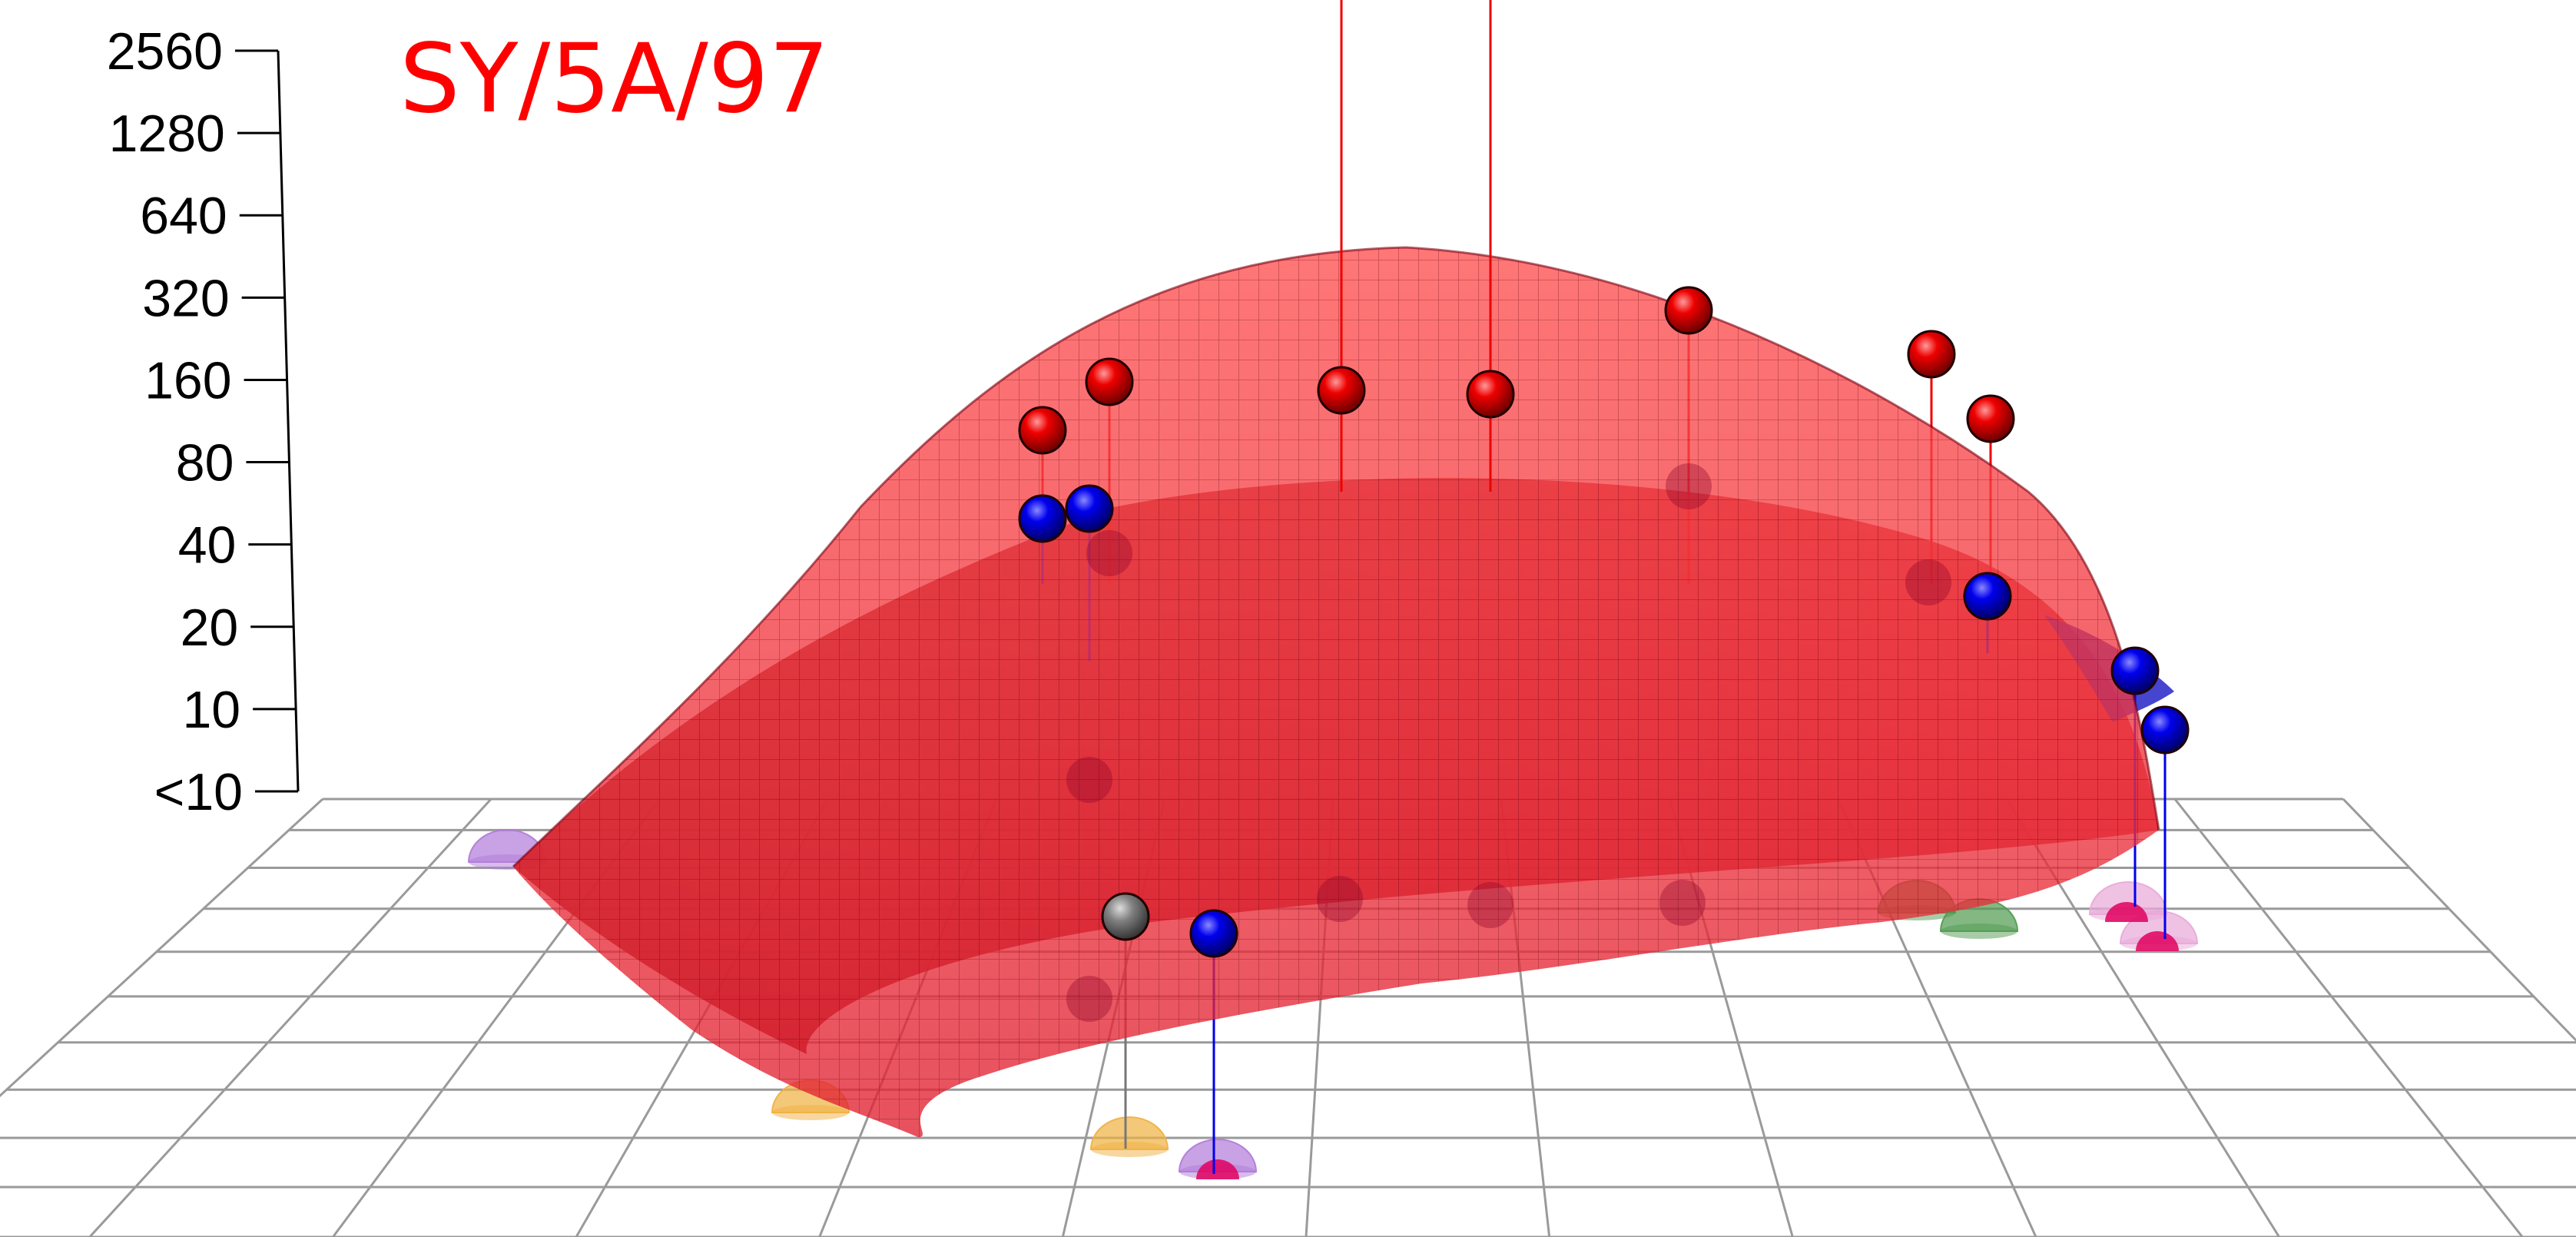 This screenshot has width=2576, height=1237. What do you see at coordinates (167, 133) in the screenshot?
I see `z-tick-label: 1280` at bounding box center [167, 133].